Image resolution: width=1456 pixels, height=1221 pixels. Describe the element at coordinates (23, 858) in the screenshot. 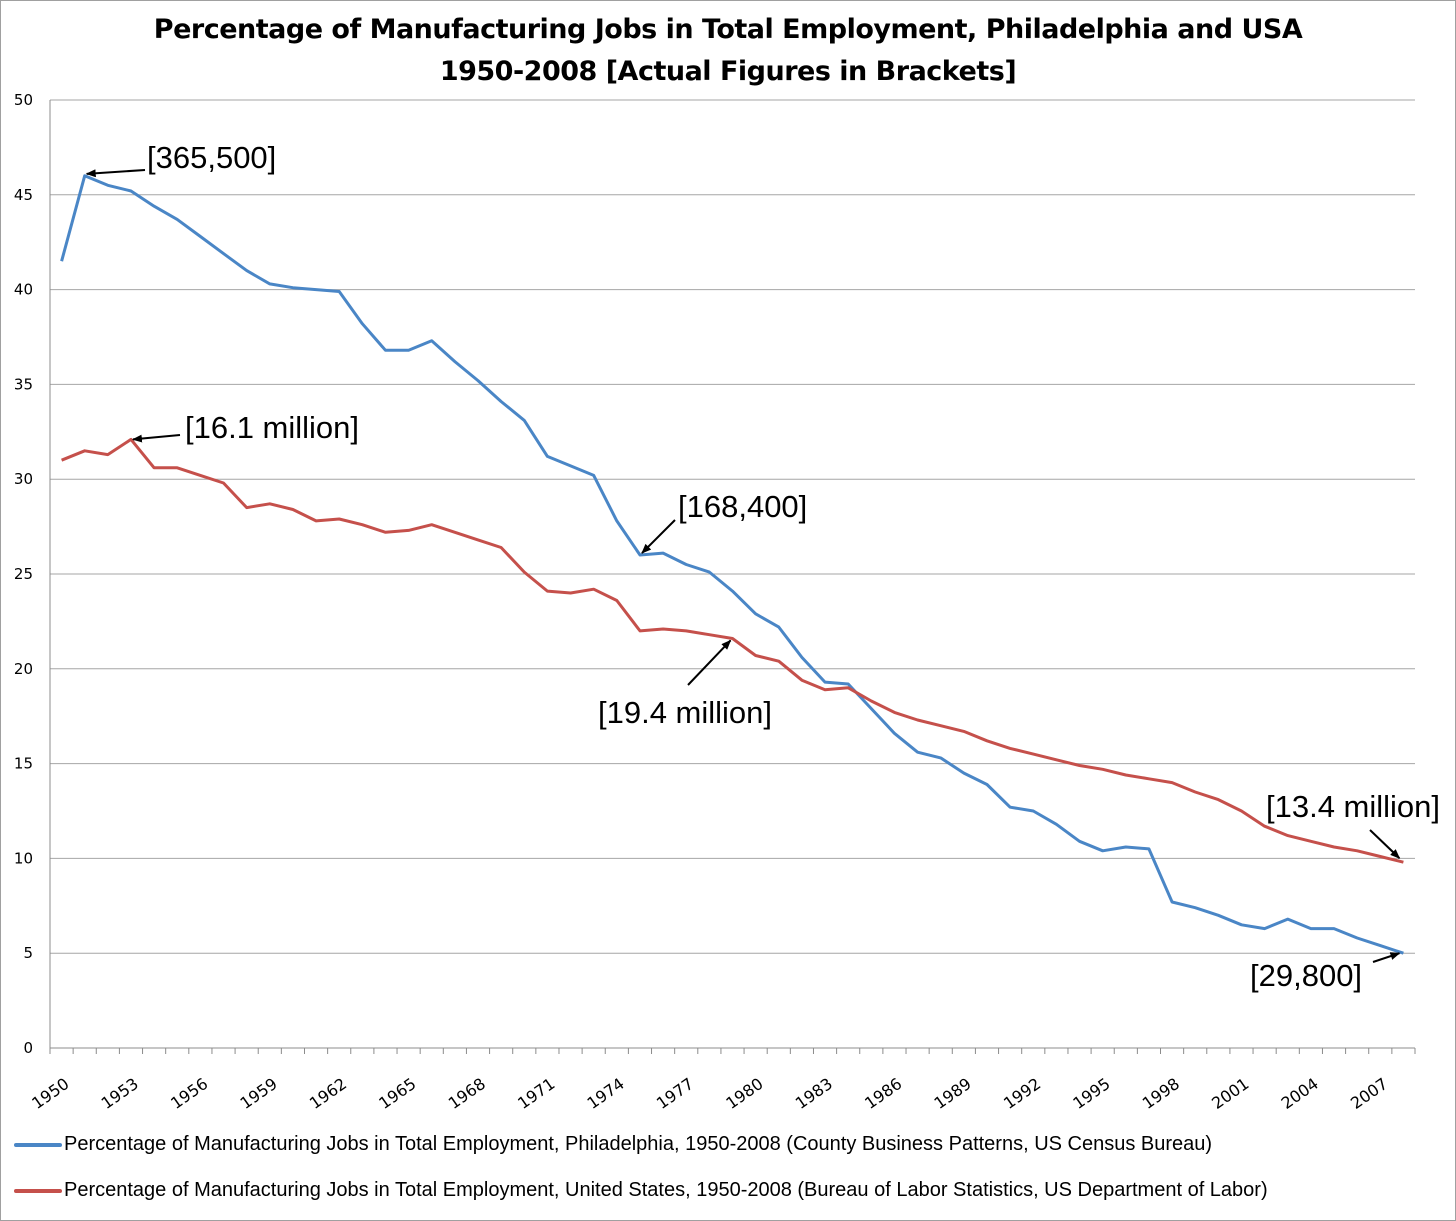

I see `y-tick-label: 10` at that location.